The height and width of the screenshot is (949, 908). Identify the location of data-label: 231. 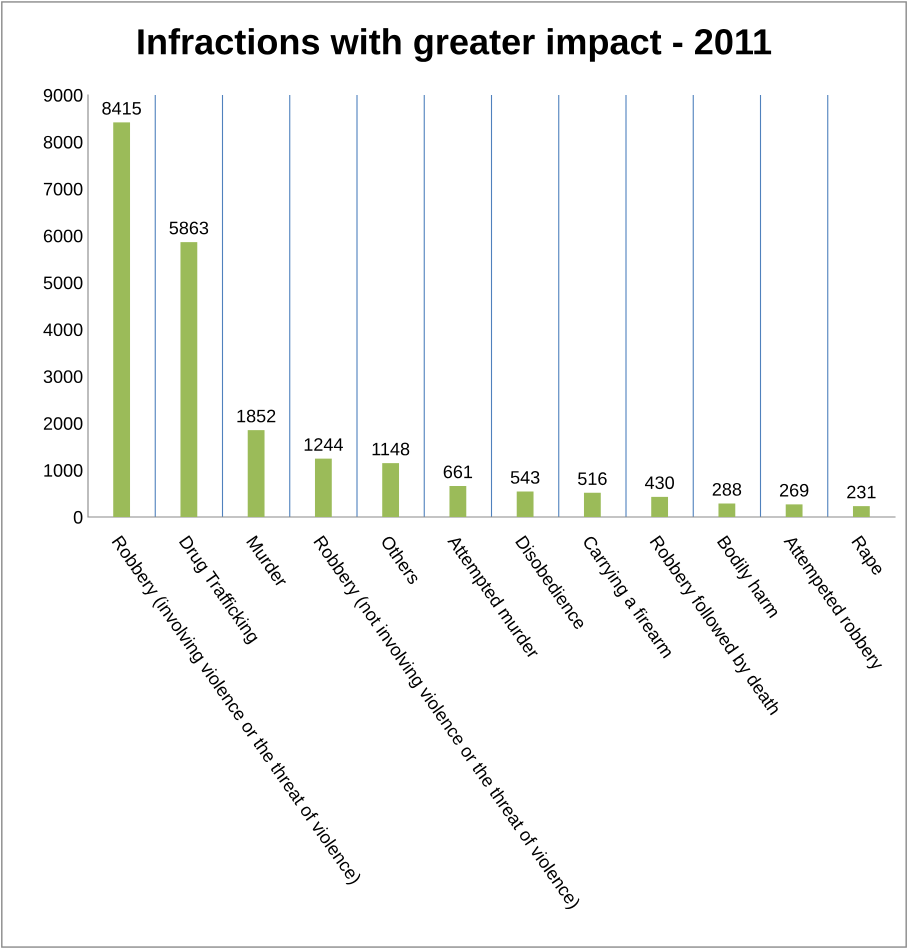
(861, 492).